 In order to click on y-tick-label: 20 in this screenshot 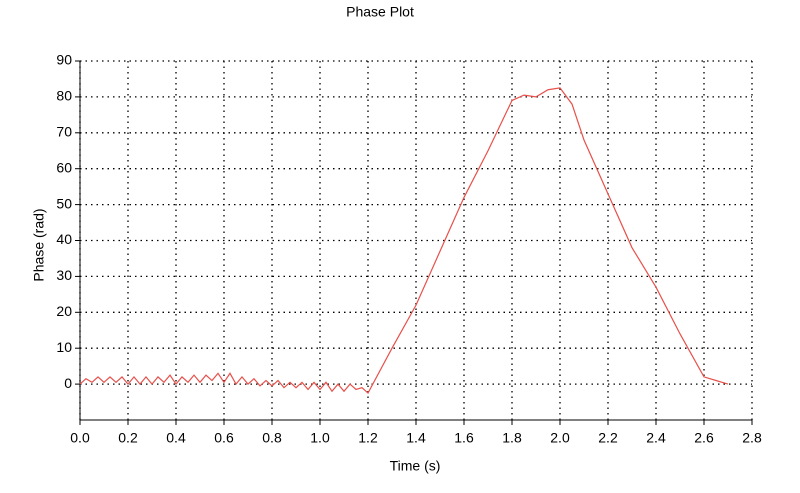, I will do `click(64, 311)`.